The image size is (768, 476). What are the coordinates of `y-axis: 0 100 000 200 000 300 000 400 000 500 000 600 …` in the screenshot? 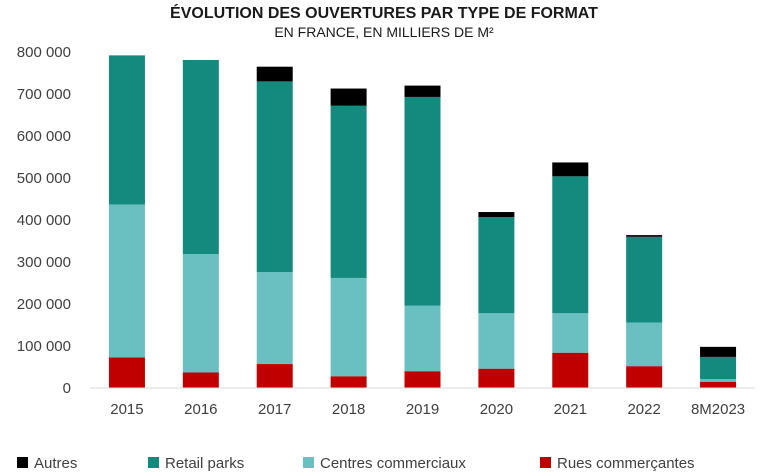 It's located at (44, 220).